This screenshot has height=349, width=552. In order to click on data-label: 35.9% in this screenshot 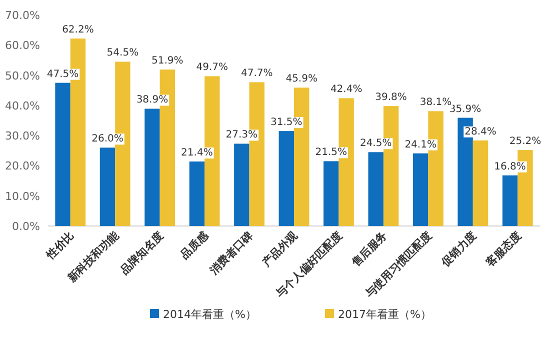, I will do `click(465, 109)`.